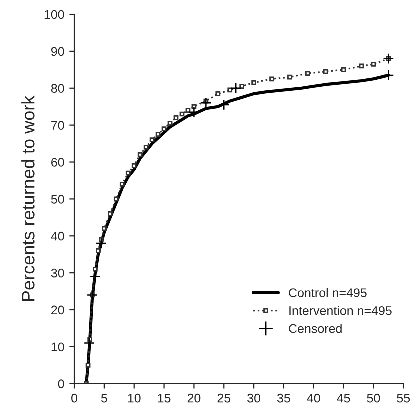  What do you see at coordinates (57, 89) in the screenshot?
I see `y-tick-label: 80` at bounding box center [57, 89].